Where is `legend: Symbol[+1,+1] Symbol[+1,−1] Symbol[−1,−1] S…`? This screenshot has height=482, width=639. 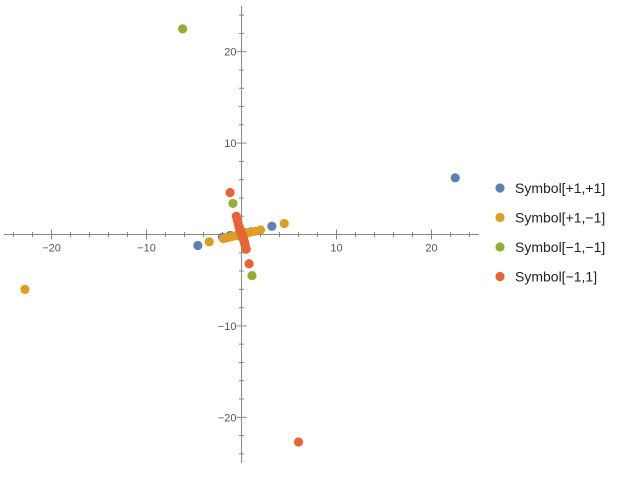
legend: Symbol[+1,+1] Symbol[+1,−1] Symbol[−1,−1] S… is located at coordinates (550, 232).